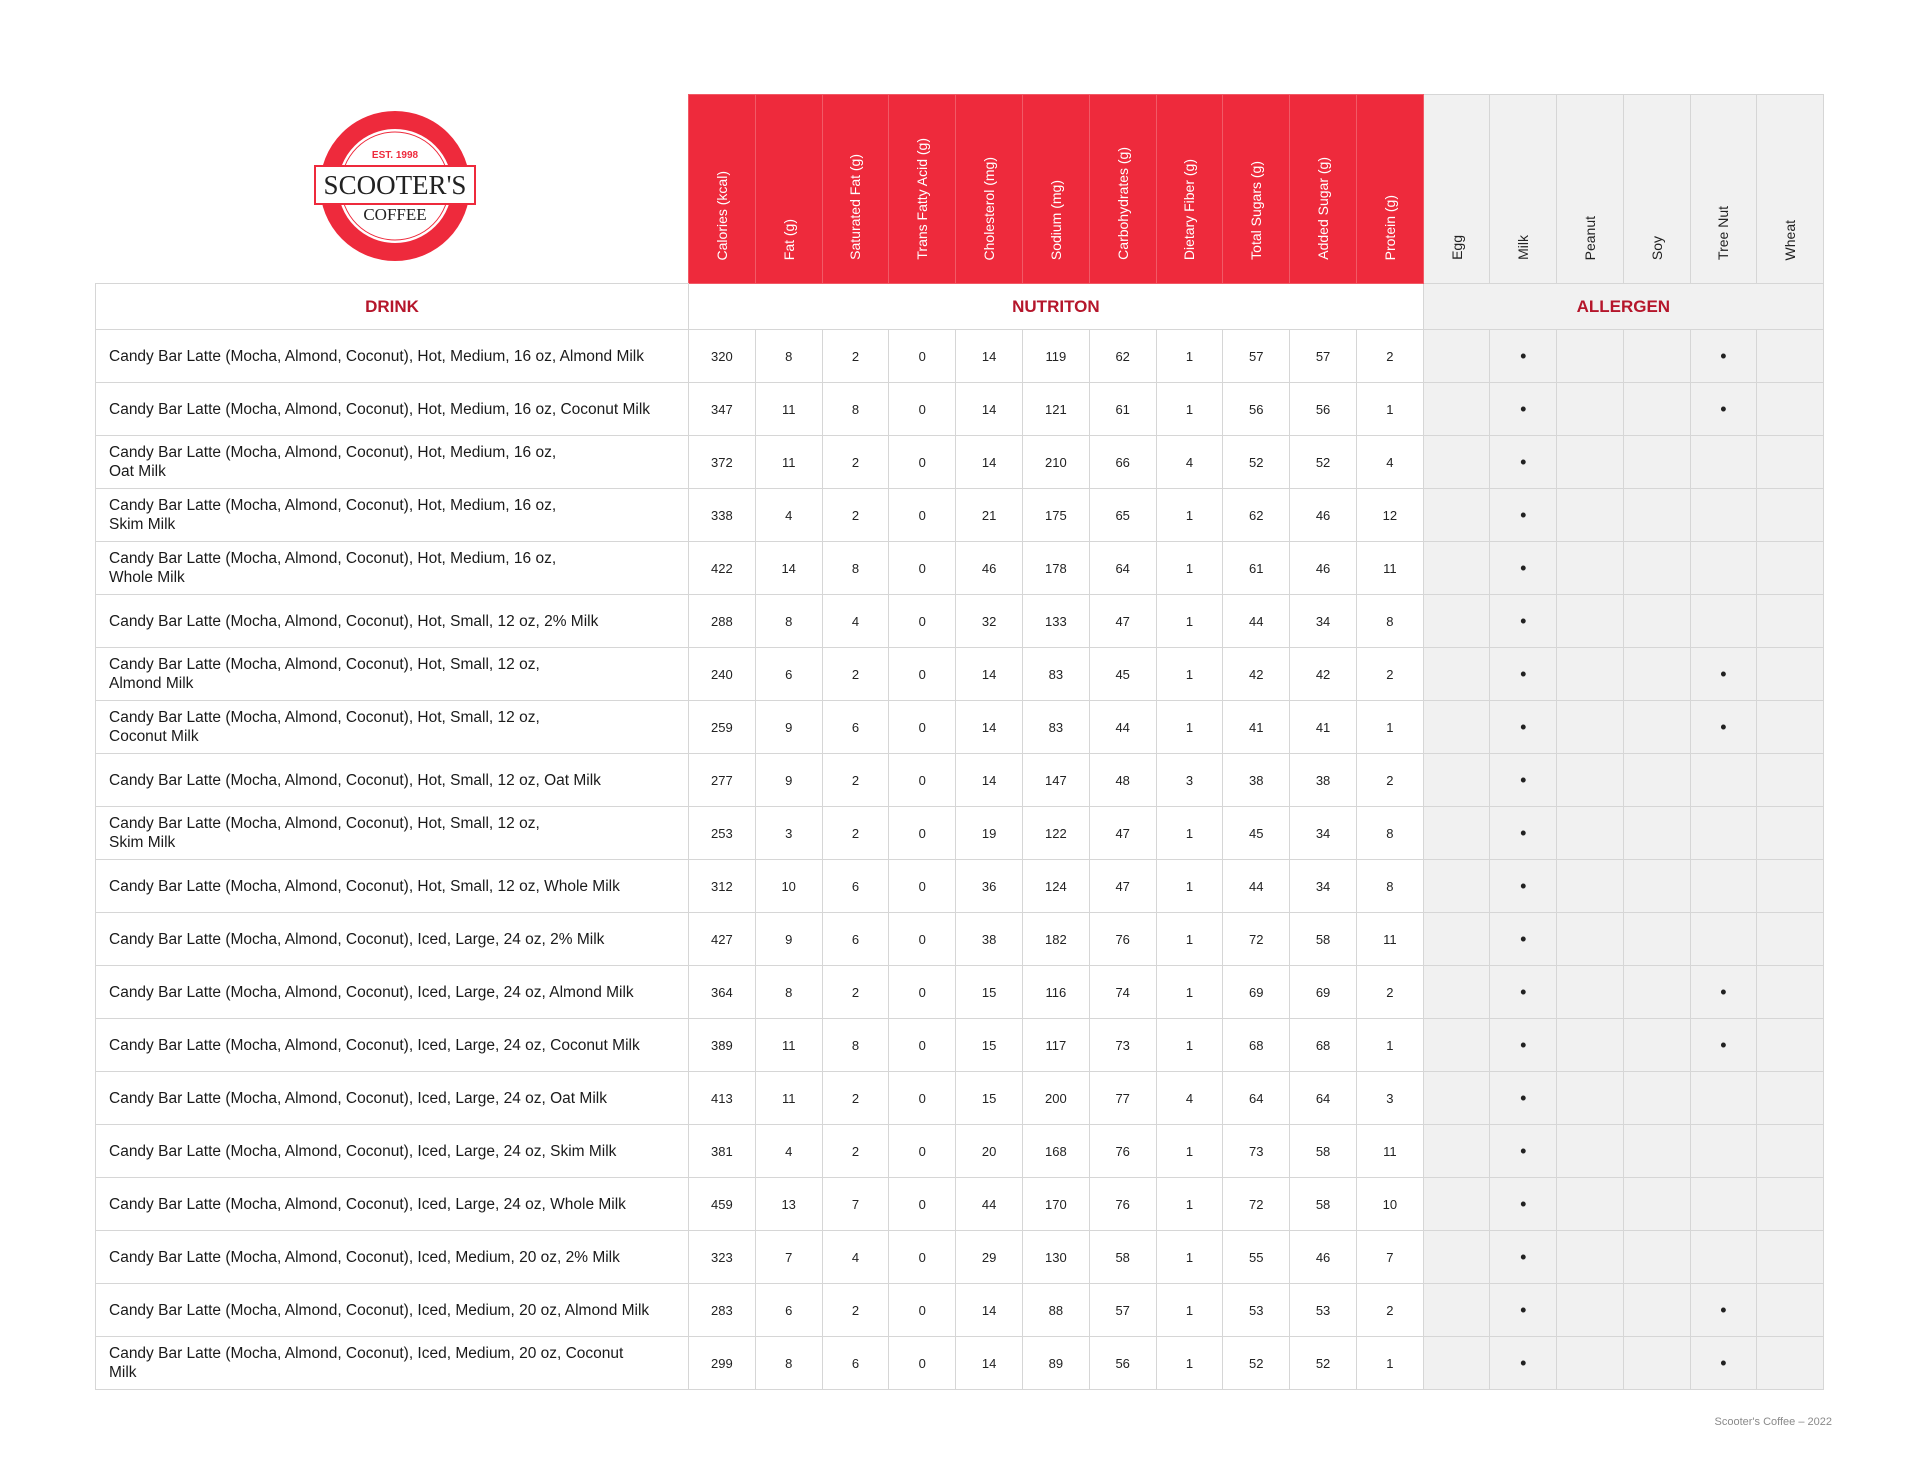 The height and width of the screenshot is (1484, 1920). What do you see at coordinates (1055, 515) in the screenshot?
I see `nutrition-value: 175` at bounding box center [1055, 515].